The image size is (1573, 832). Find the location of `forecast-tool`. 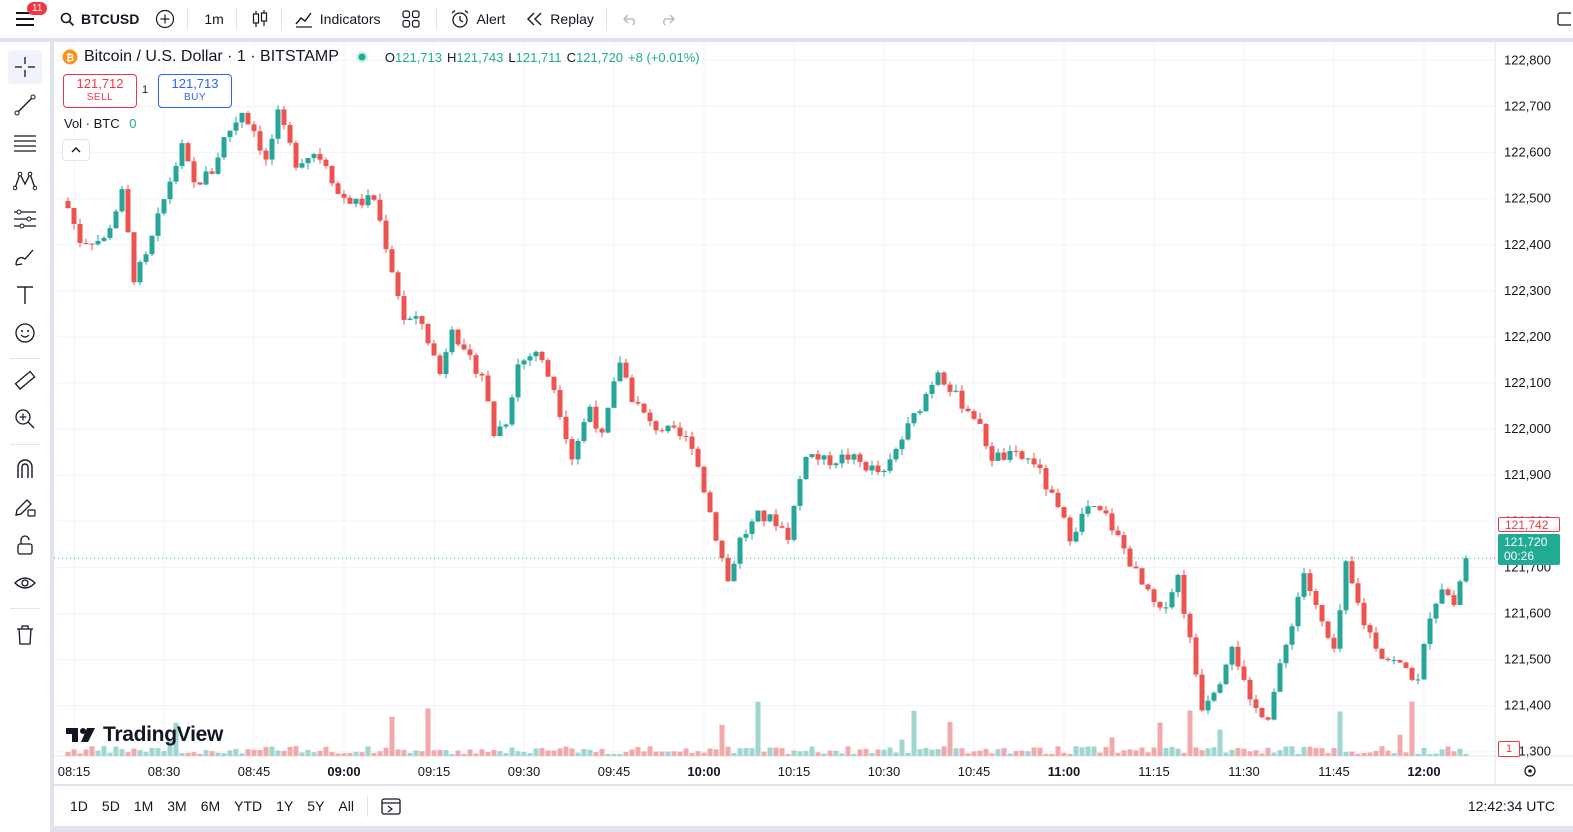

forecast-tool is located at coordinates (25, 219).